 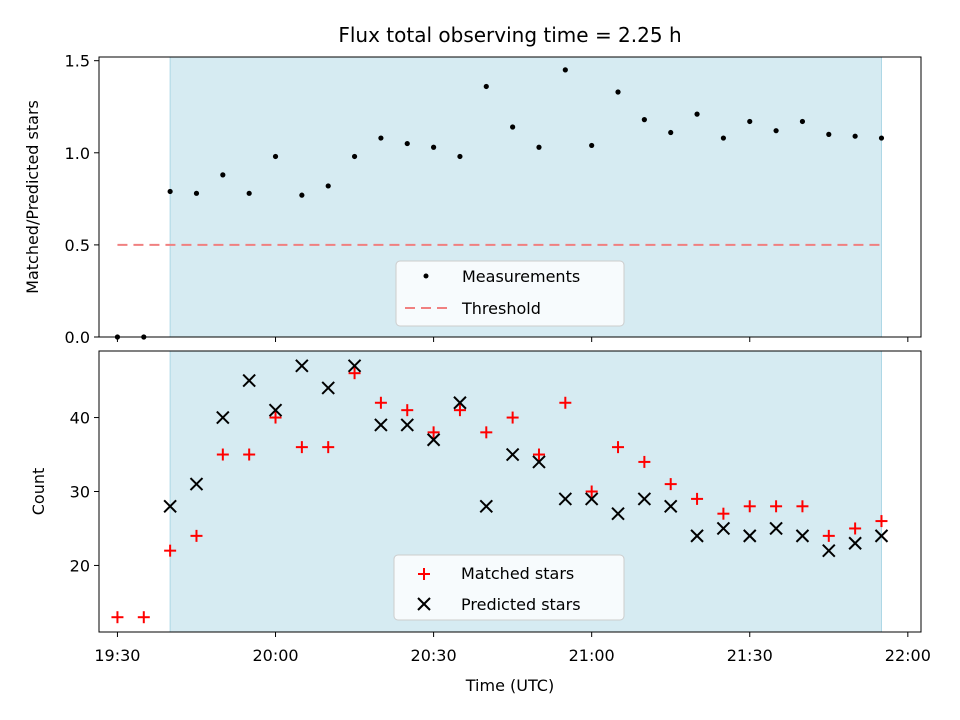 What do you see at coordinates (77, 337) in the screenshot?
I see `top-ytick-label: 0.0` at bounding box center [77, 337].